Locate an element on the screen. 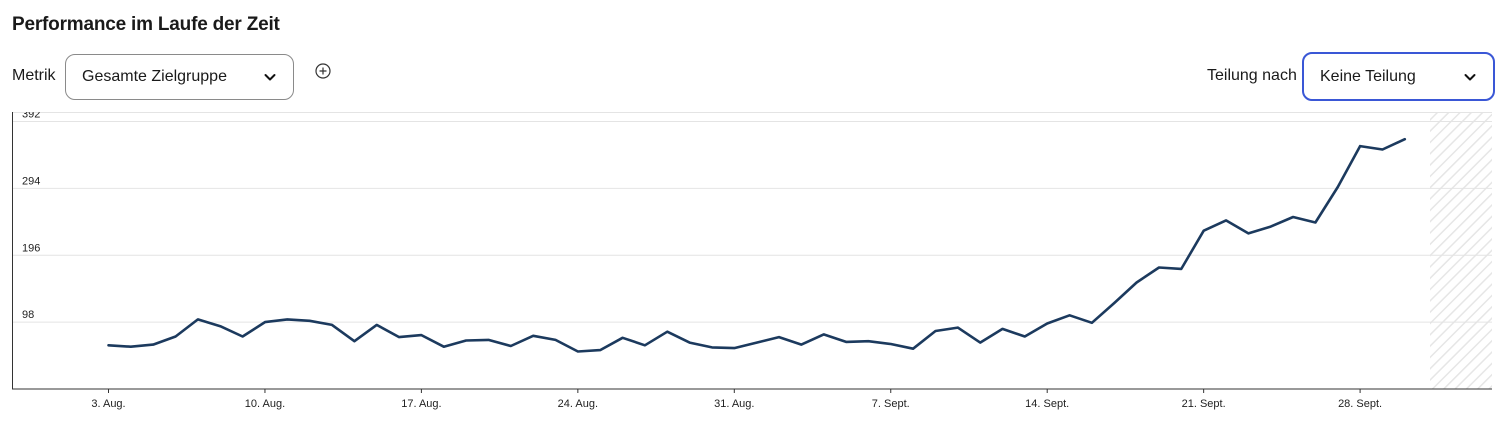 The width and height of the screenshot is (1500, 421). plus-circle-icon is located at coordinates (323, 71).